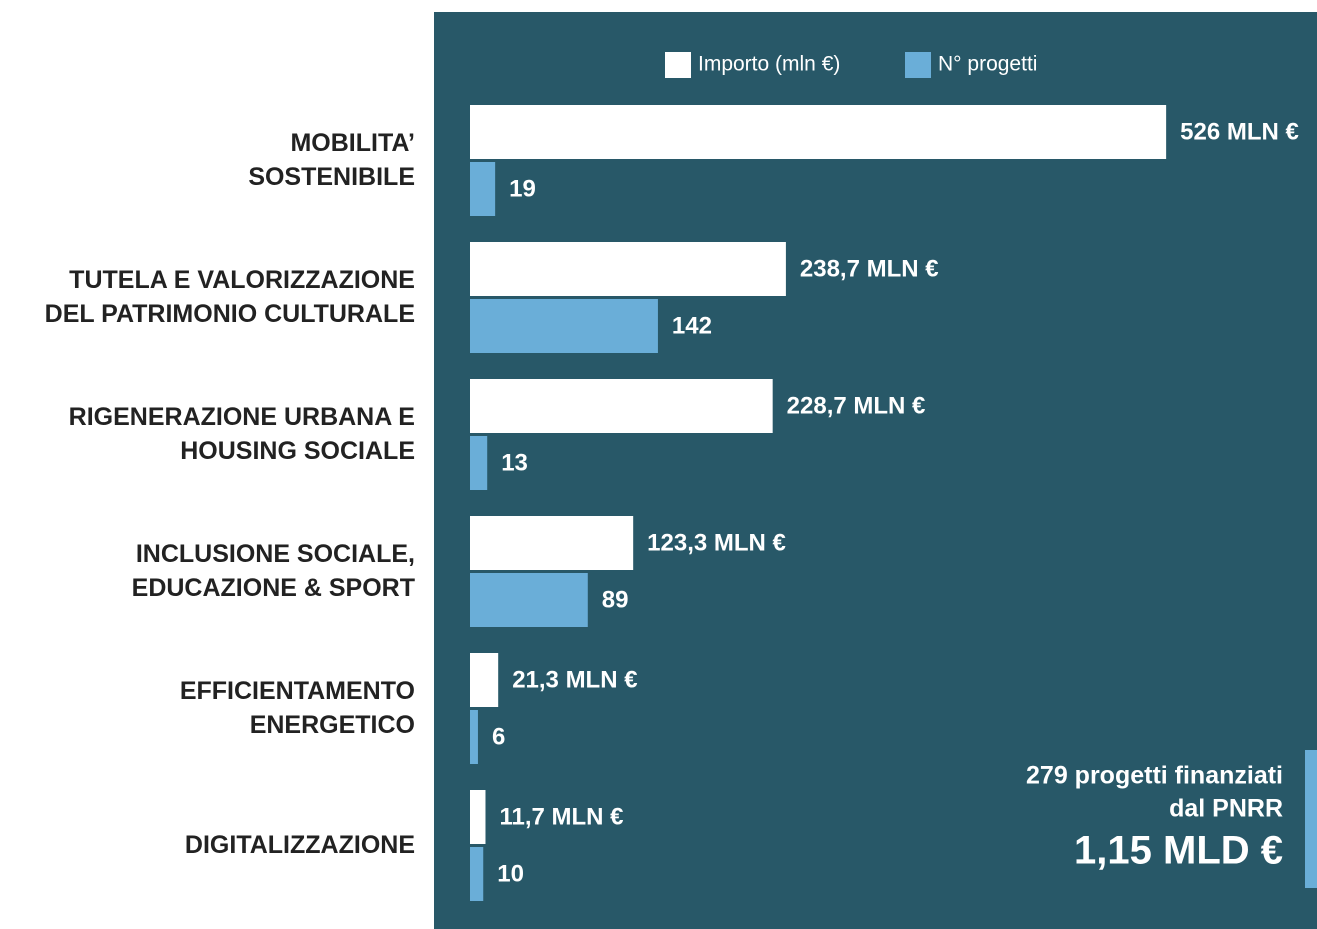 The width and height of the screenshot is (1317, 929). I want to click on category-label: INCLUSIONE SOCIALE, EDUCAZIONE & SPORT, so click(273, 571).